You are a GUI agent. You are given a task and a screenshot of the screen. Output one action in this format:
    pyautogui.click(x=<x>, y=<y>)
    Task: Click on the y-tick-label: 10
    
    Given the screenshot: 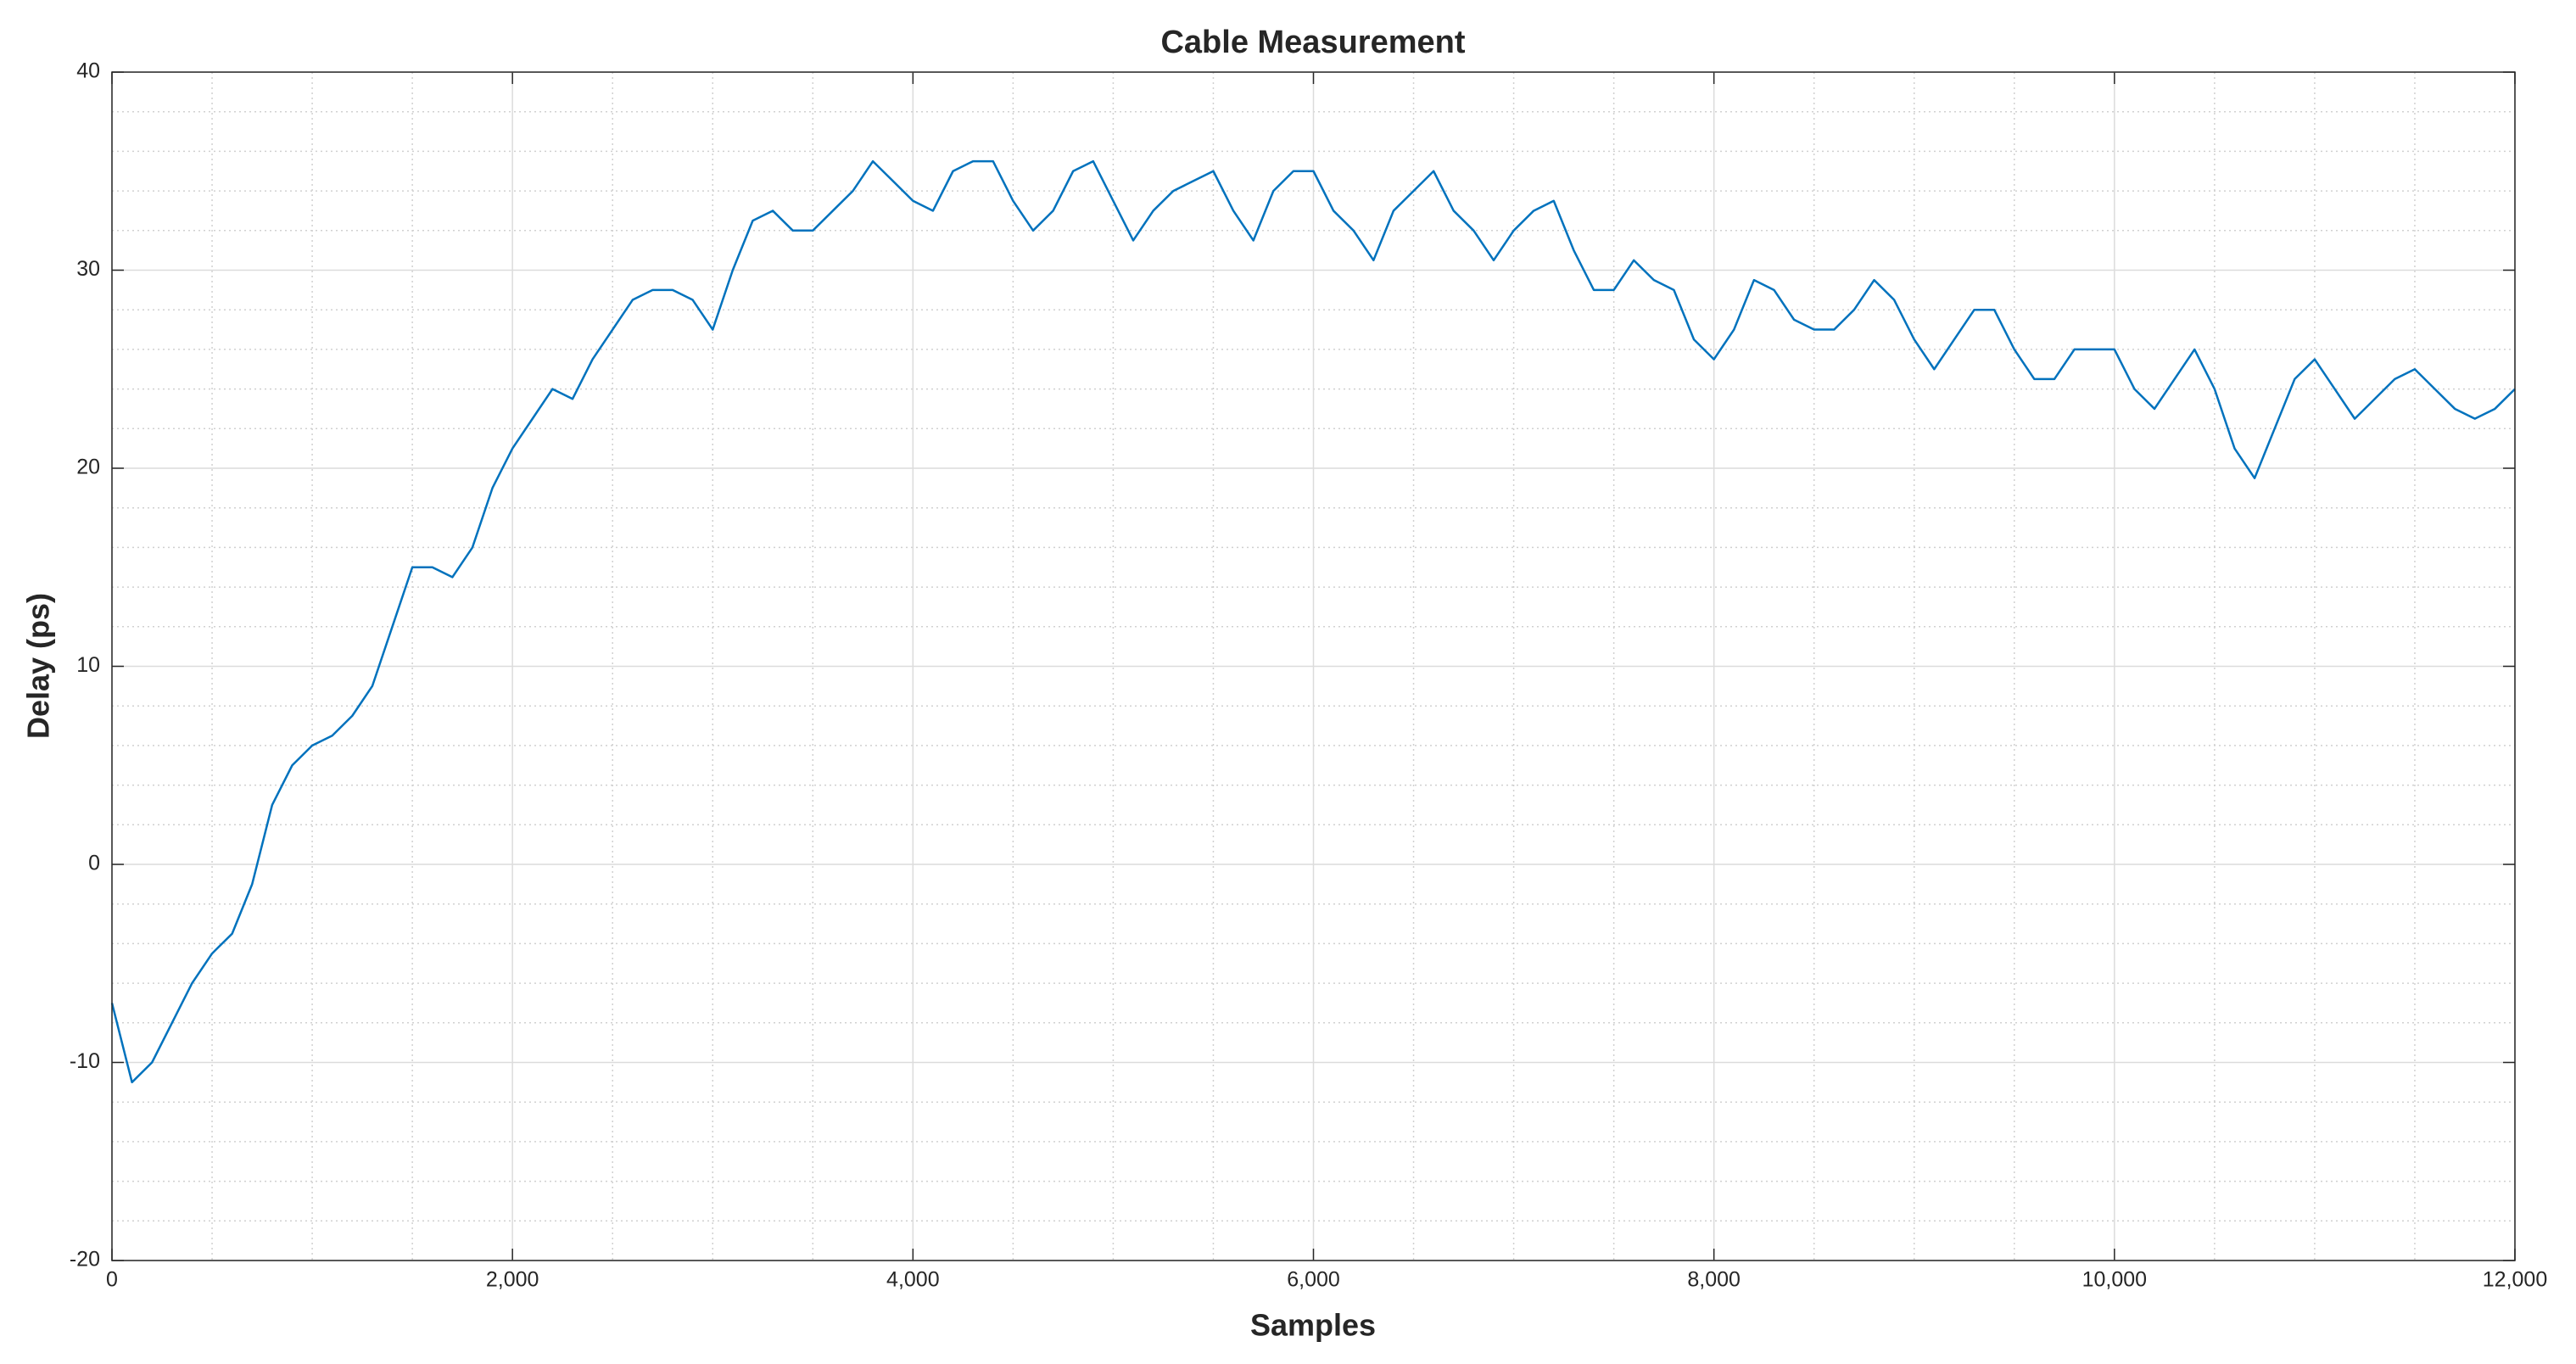 What is the action you would take?
    pyautogui.click(x=88, y=665)
    